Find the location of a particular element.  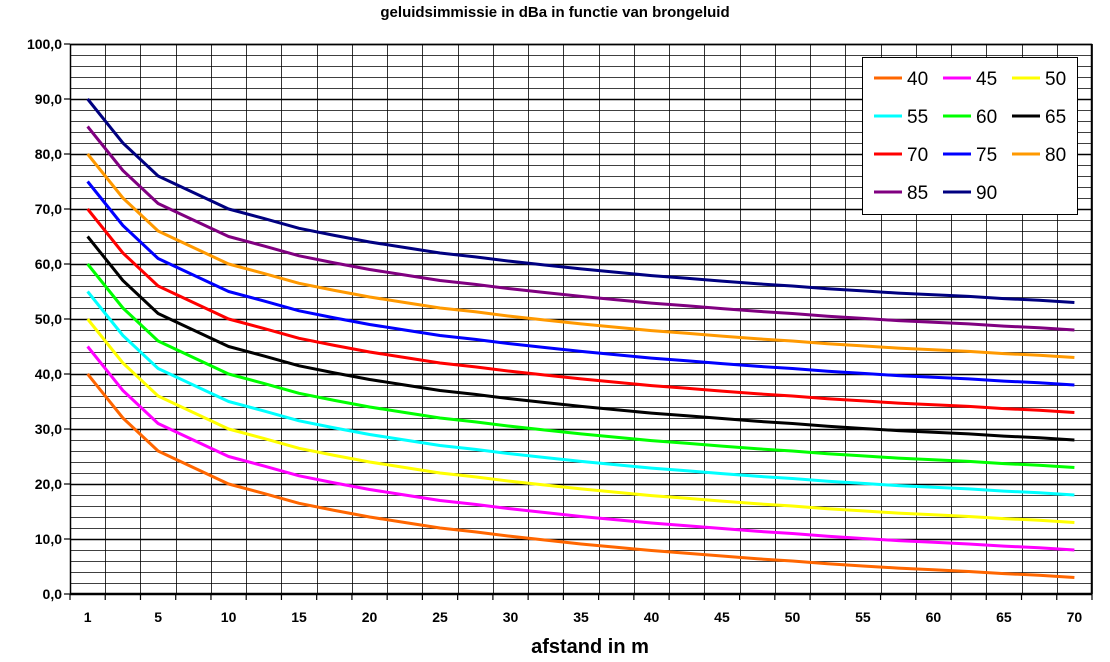

y-tick-label: 70,0 is located at coordinates (48, 209).